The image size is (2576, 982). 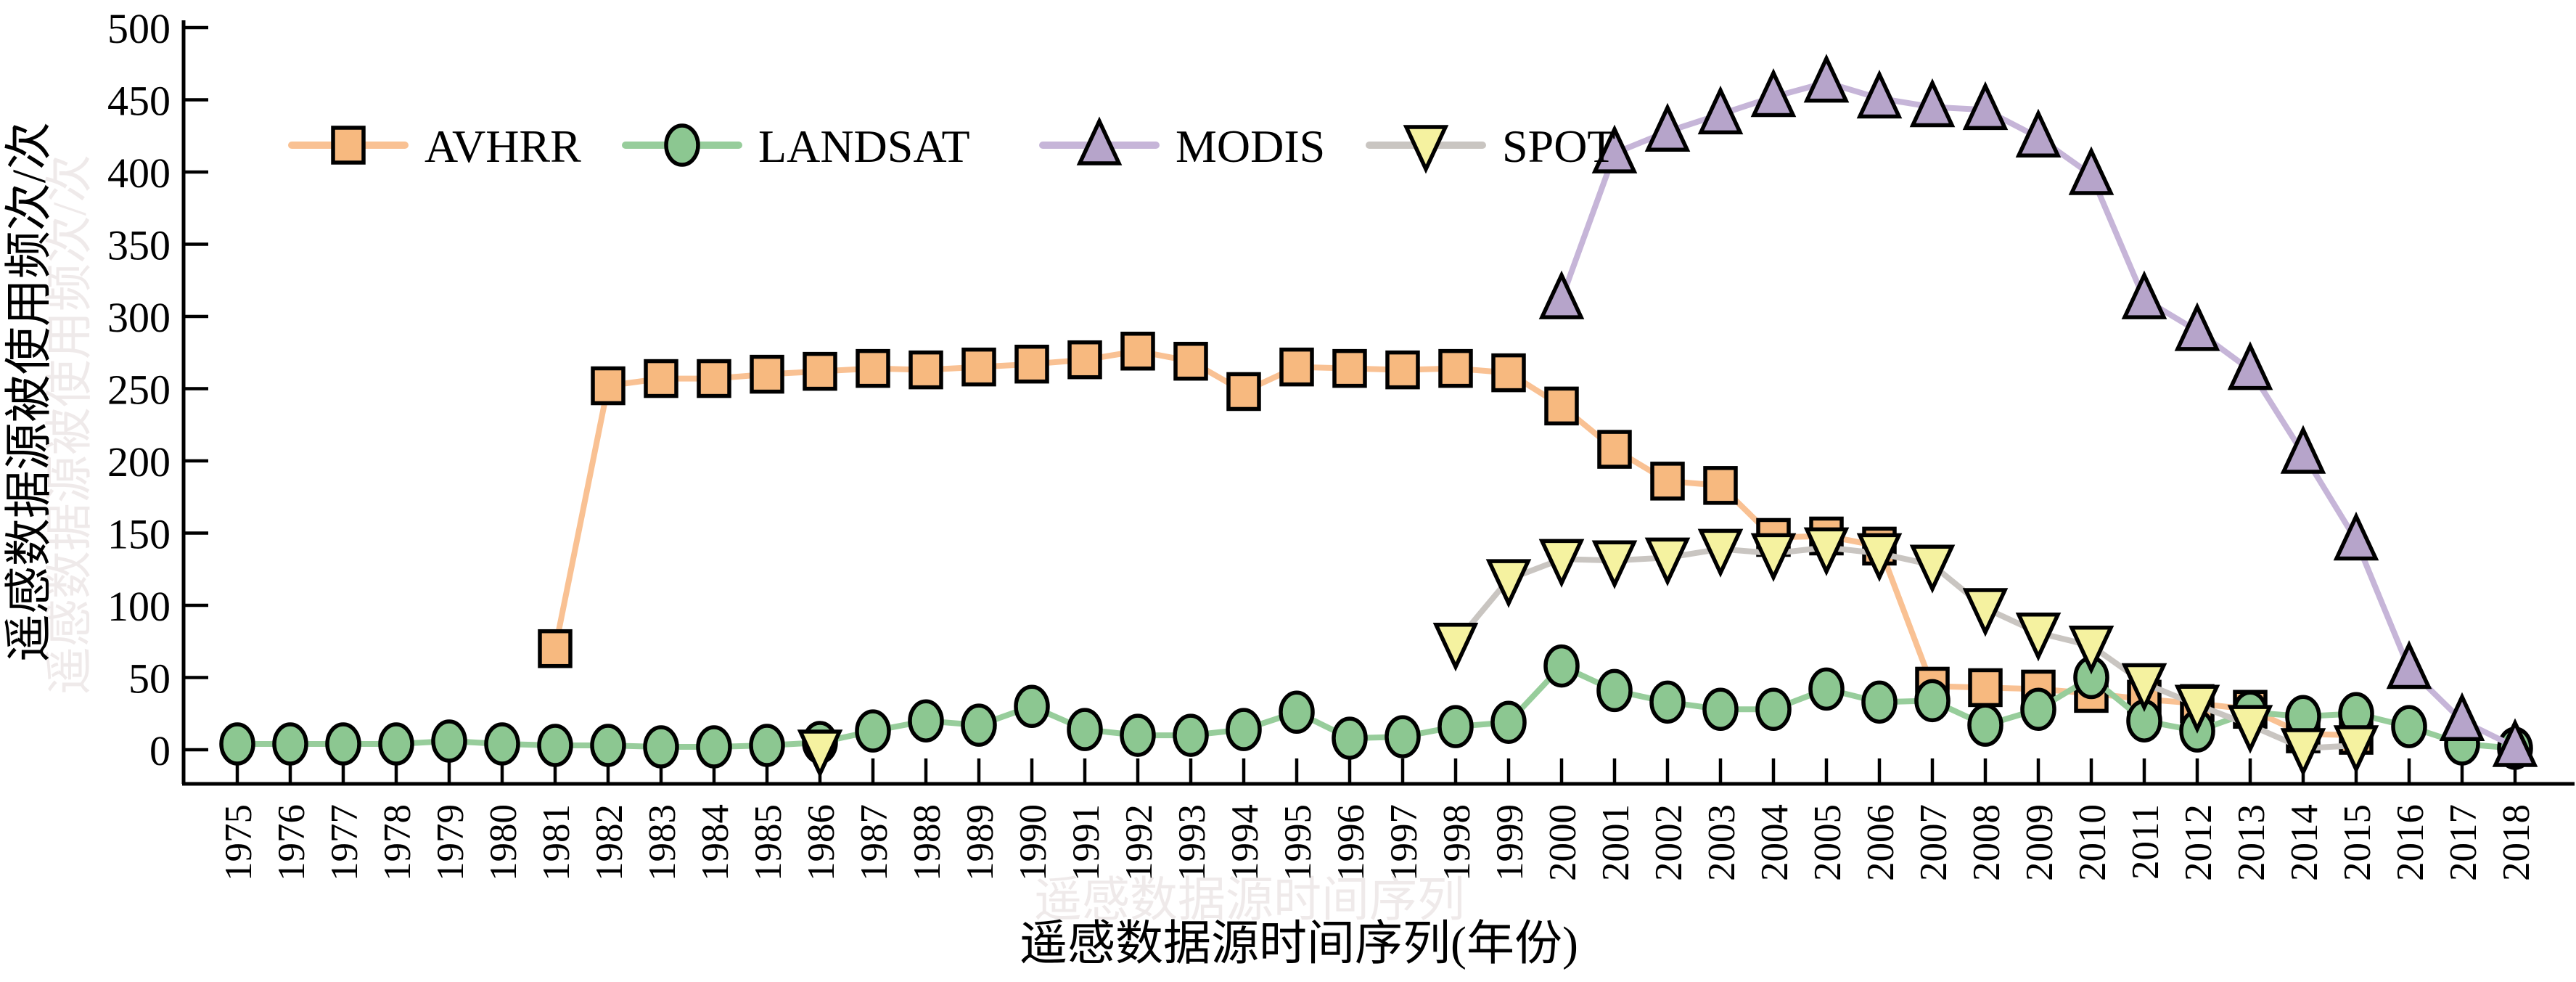 I want to click on x-tick-label-2010: 2010, so click(x=2093, y=842).